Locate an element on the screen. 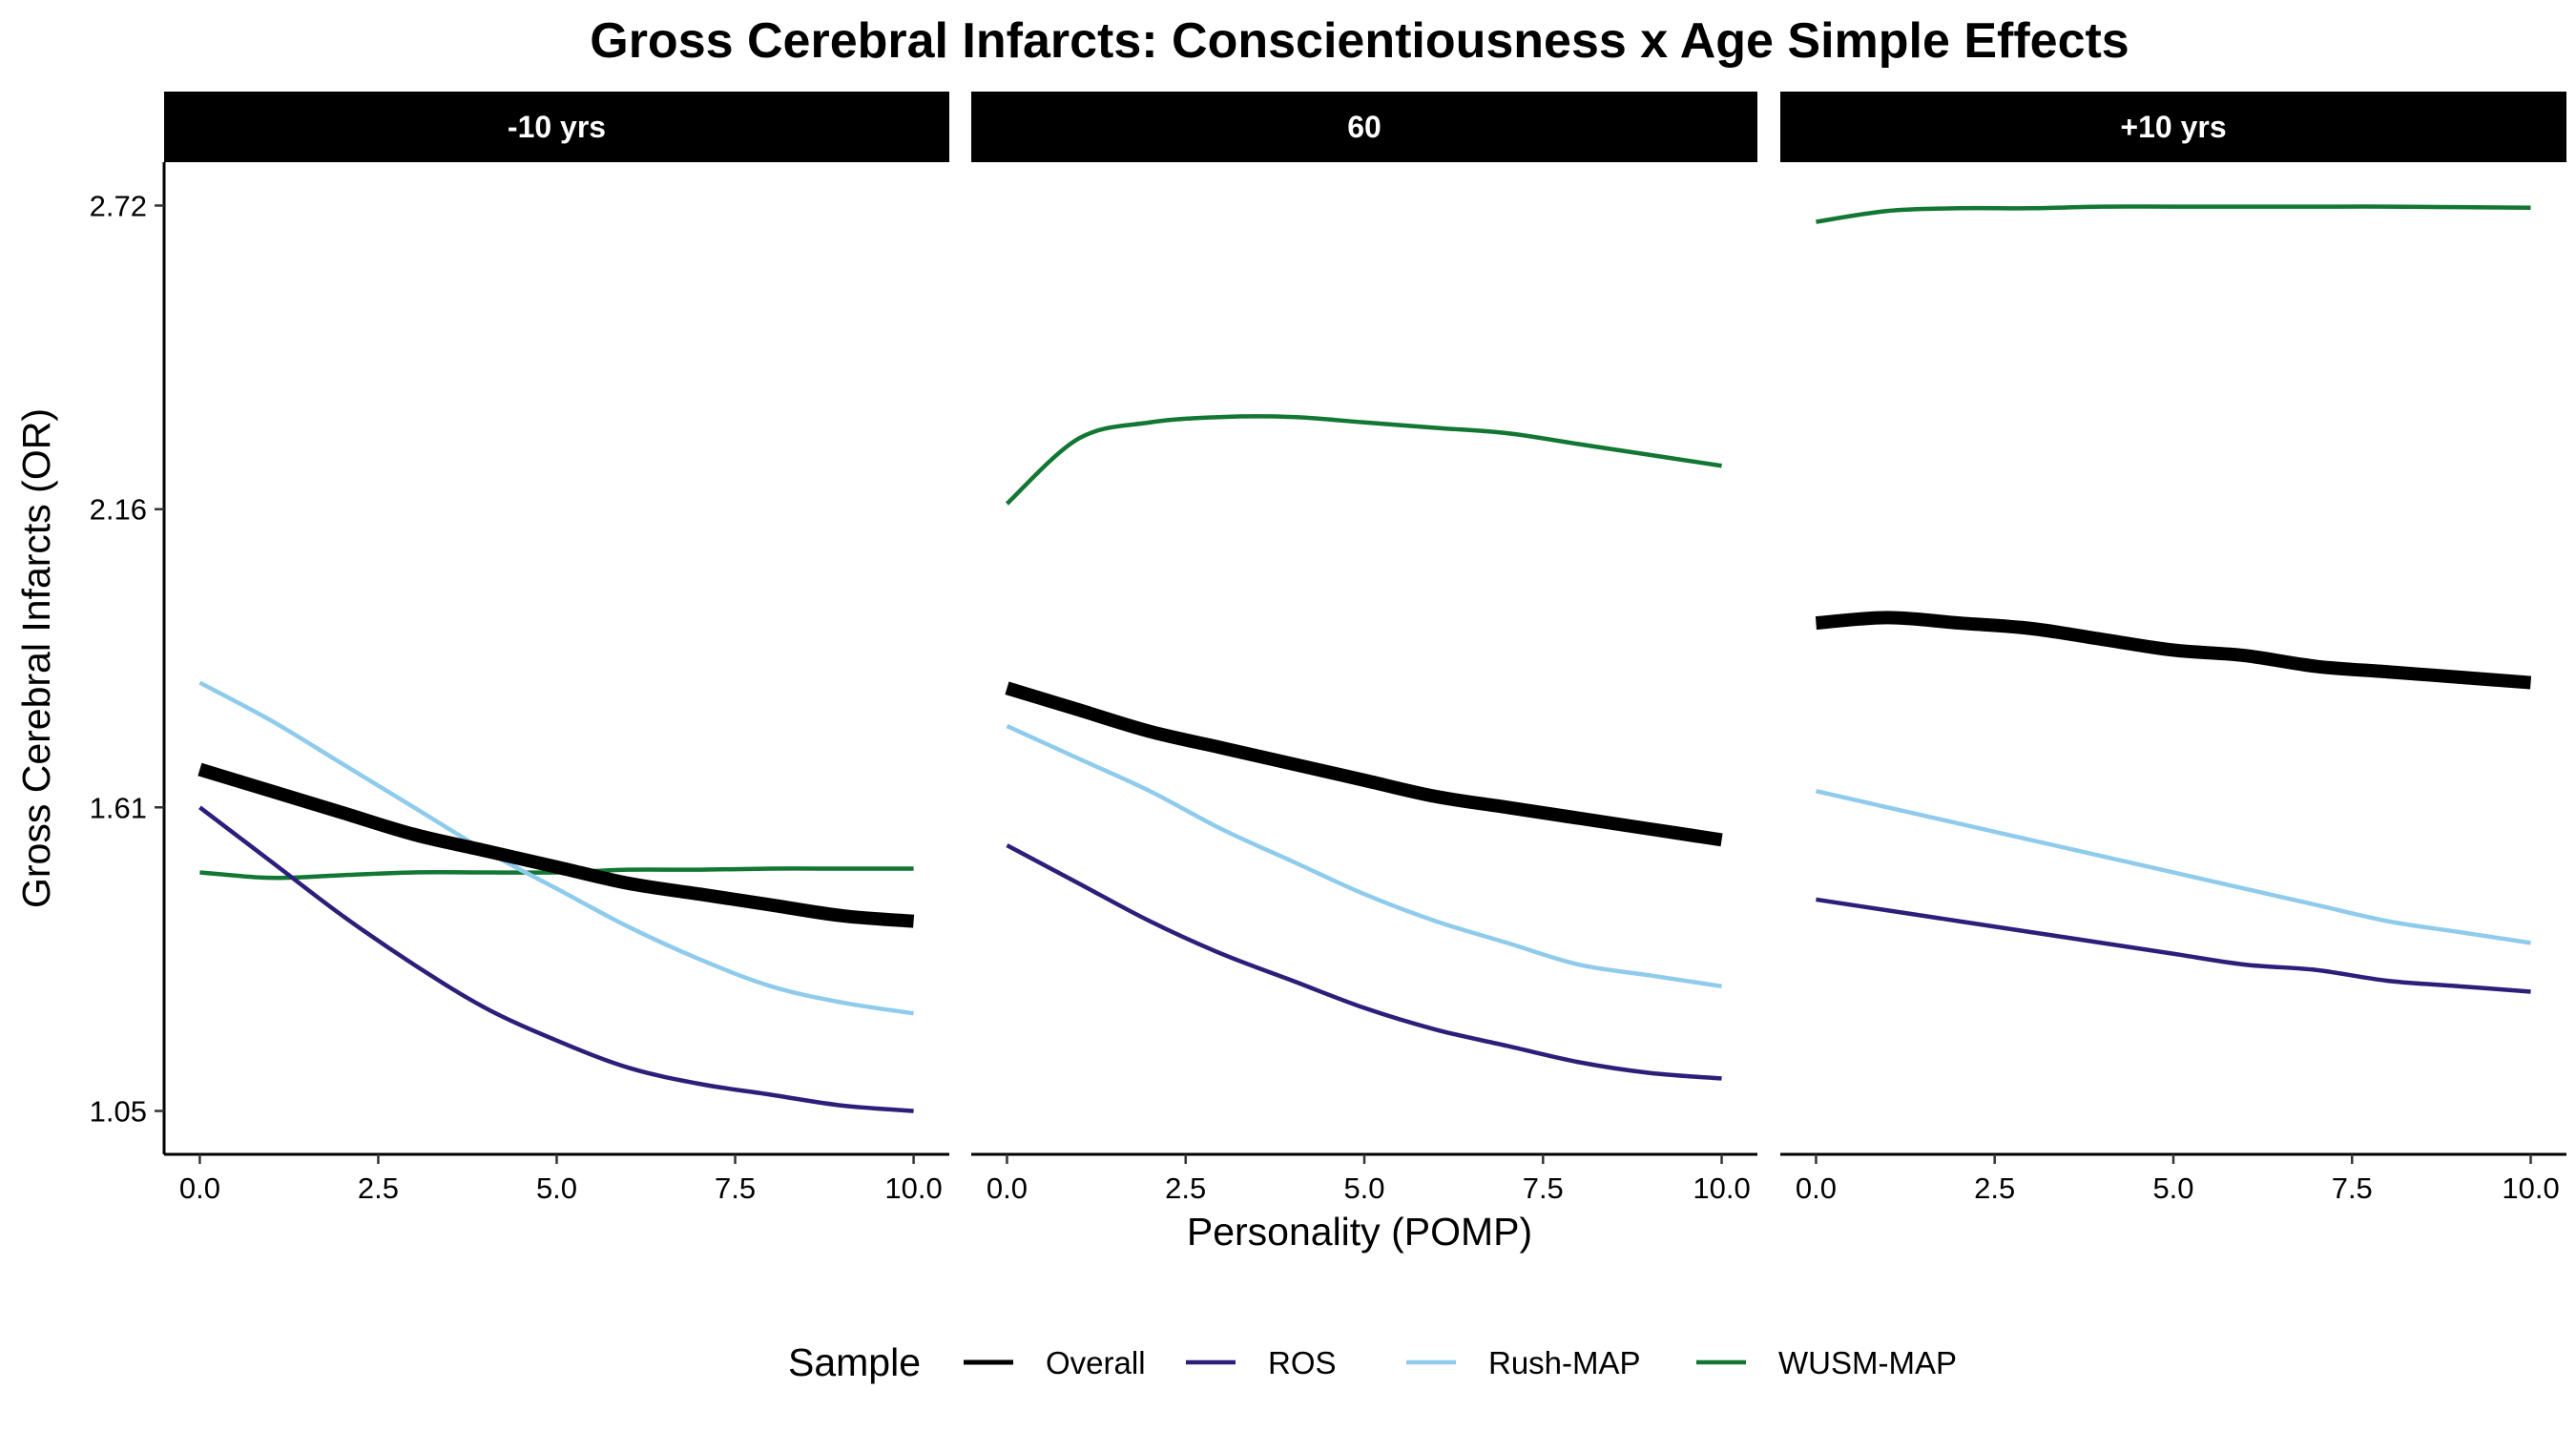 This screenshot has width=2576, height=1431. x-axis-title: Personality (POMP) is located at coordinates (1359, 1232).